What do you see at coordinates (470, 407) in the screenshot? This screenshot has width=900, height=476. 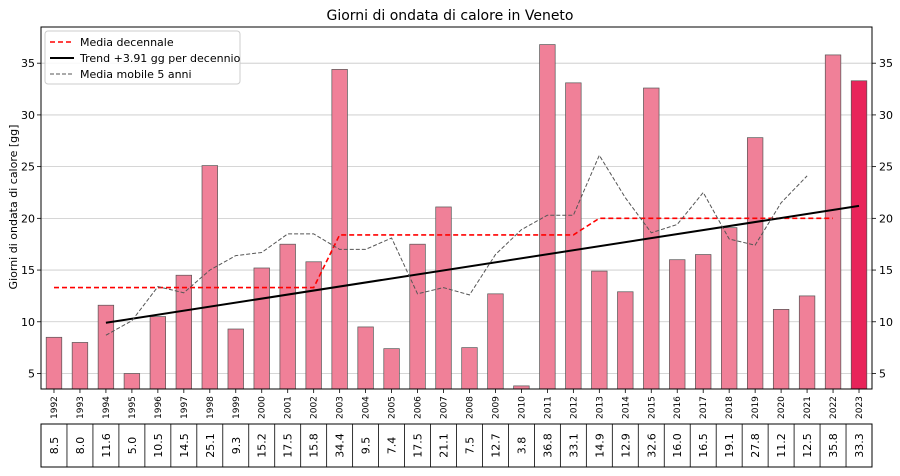 I see `x-tick-label-2008: 2008` at bounding box center [470, 407].